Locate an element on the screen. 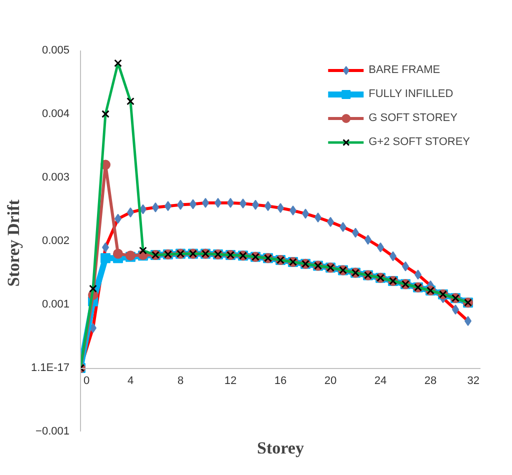 Image resolution: width=512 pixels, height=475 pixels. x-tick-label: 24 is located at coordinates (380, 381).